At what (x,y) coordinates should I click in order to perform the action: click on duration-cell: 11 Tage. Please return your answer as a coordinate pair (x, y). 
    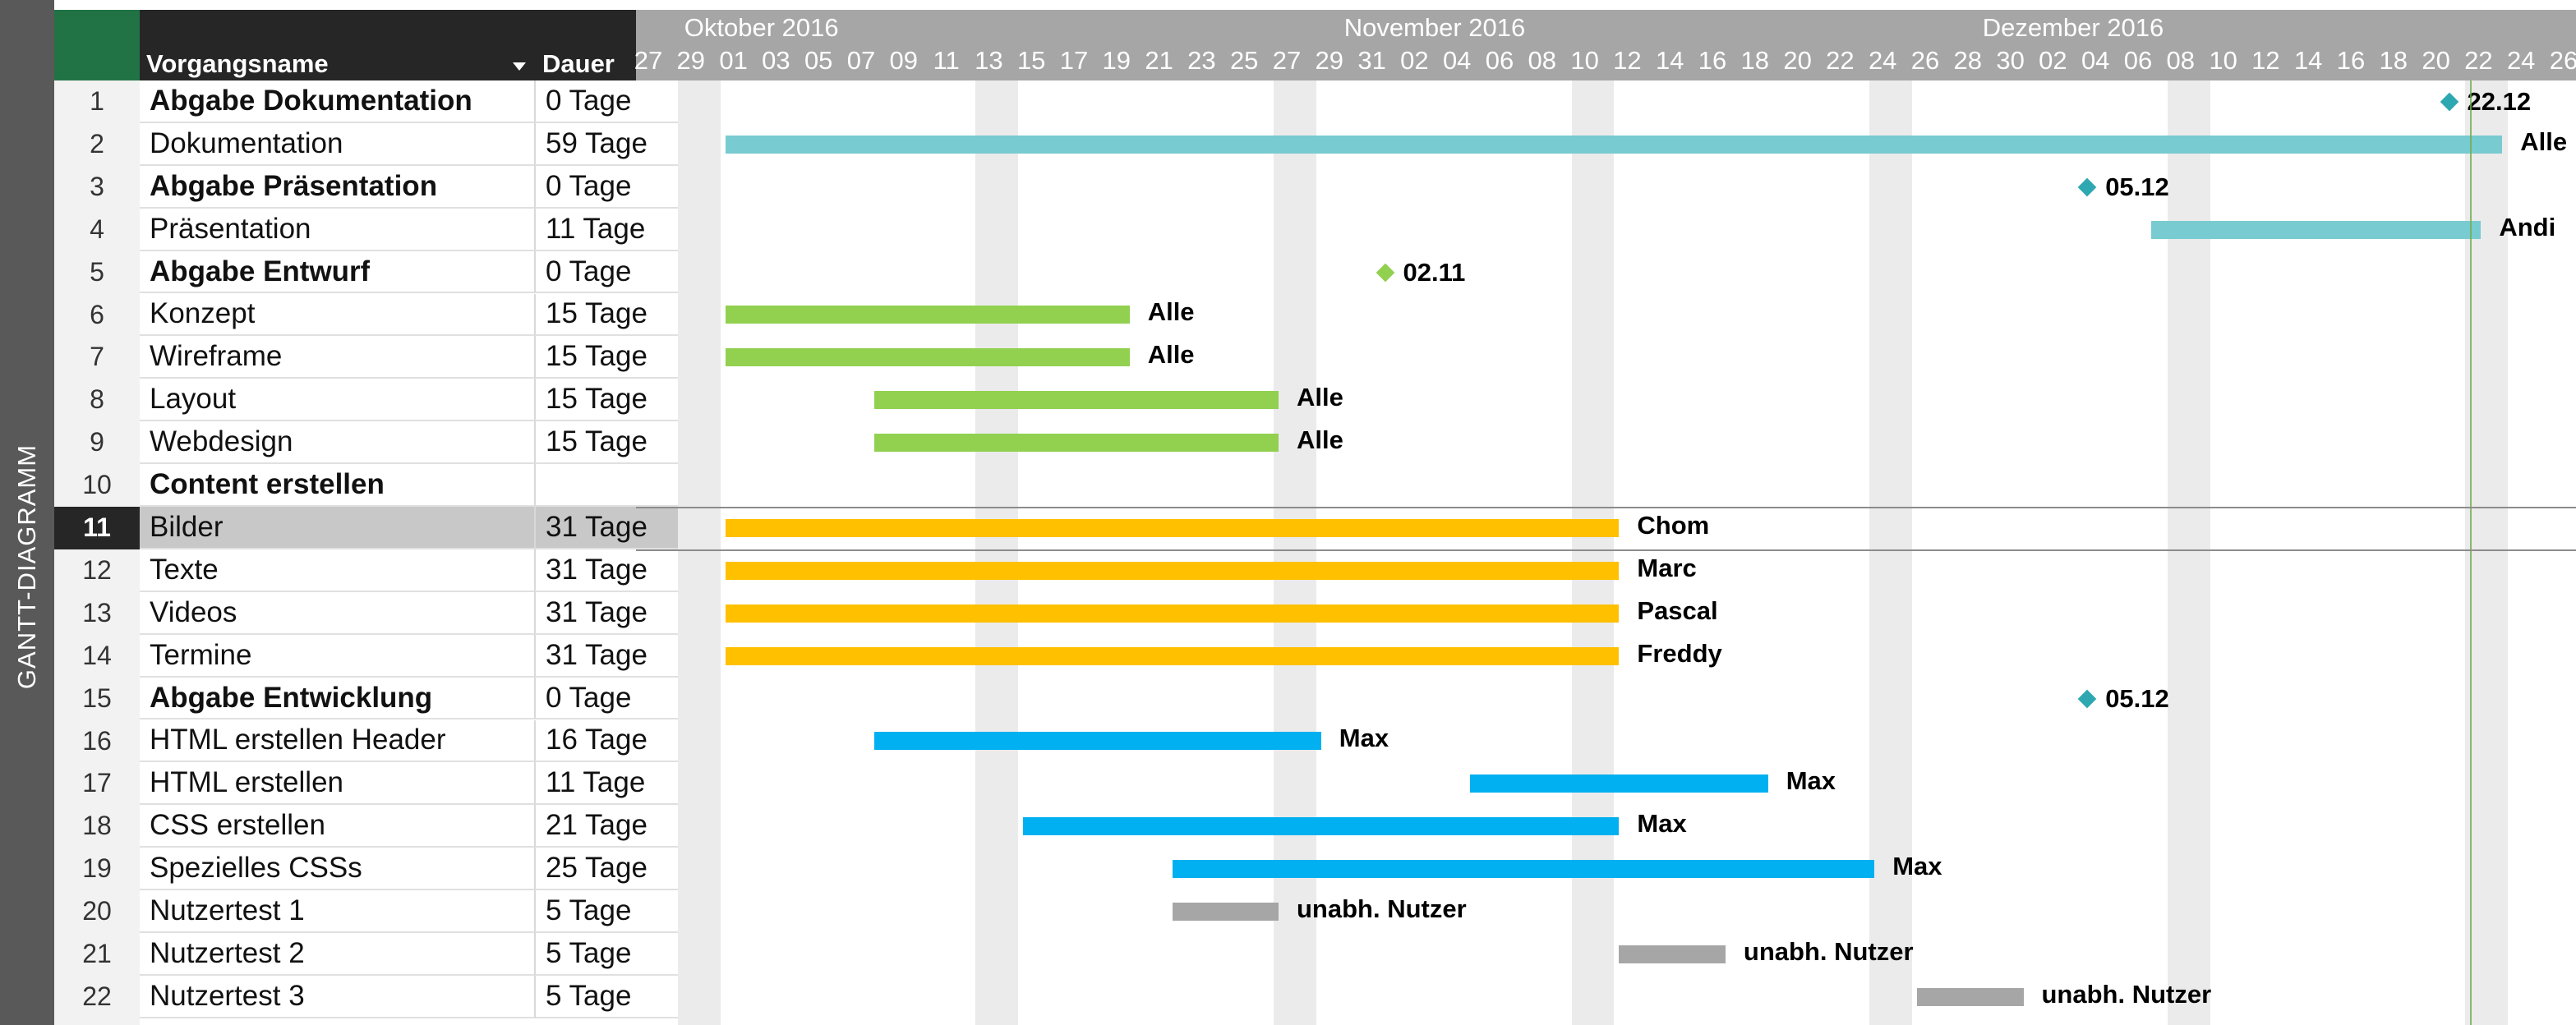
    Looking at the image, I should click on (611, 230).